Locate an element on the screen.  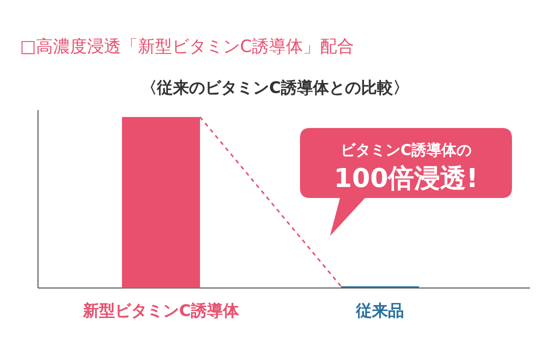
annotation: ビタミンC誘導体の 100倍浸透! is located at coordinates (406, 167).